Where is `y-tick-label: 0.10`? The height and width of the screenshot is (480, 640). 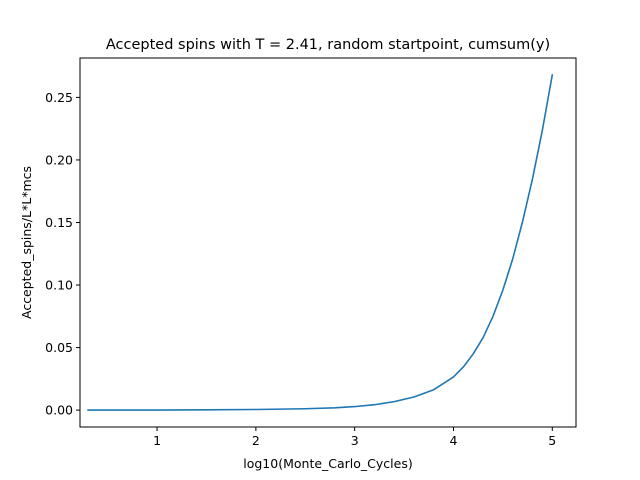 y-tick-label: 0.10 is located at coordinates (59, 285).